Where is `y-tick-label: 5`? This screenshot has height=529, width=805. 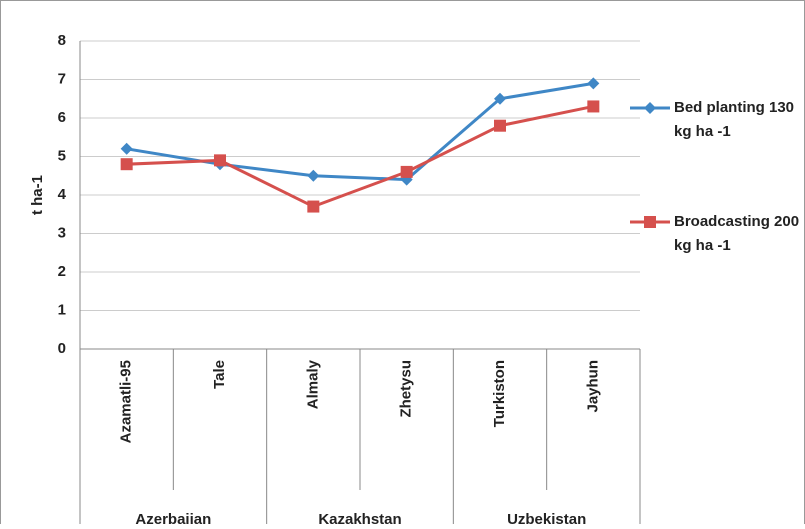 y-tick-label: 5 is located at coordinates (62, 155).